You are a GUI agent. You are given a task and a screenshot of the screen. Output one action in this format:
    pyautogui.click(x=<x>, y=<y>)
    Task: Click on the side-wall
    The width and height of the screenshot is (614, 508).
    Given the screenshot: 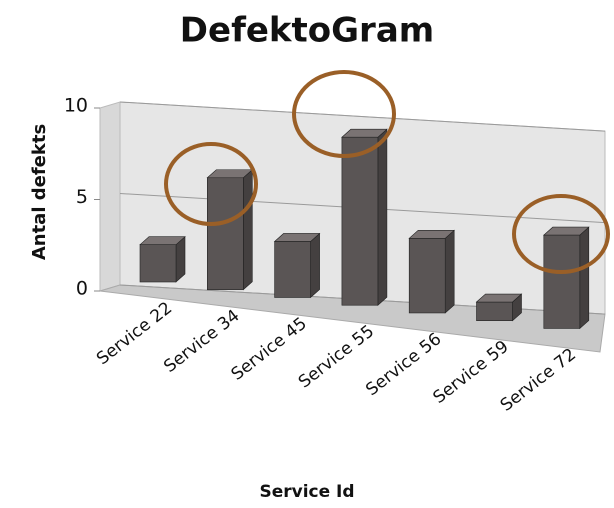 What is the action you would take?
    pyautogui.click(x=110, y=196)
    